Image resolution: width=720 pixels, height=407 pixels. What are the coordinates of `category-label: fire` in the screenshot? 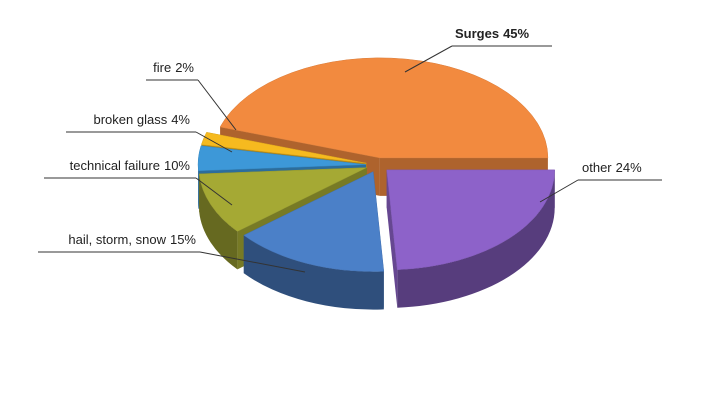 It's located at (162, 67).